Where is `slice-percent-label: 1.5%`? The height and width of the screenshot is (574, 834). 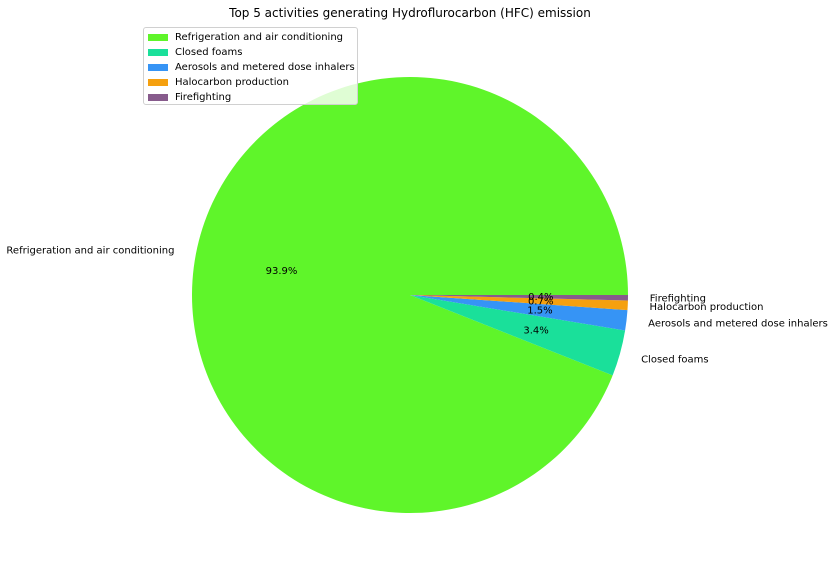
slice-percent-label: 1.5% is located at coordinates (539, 311).